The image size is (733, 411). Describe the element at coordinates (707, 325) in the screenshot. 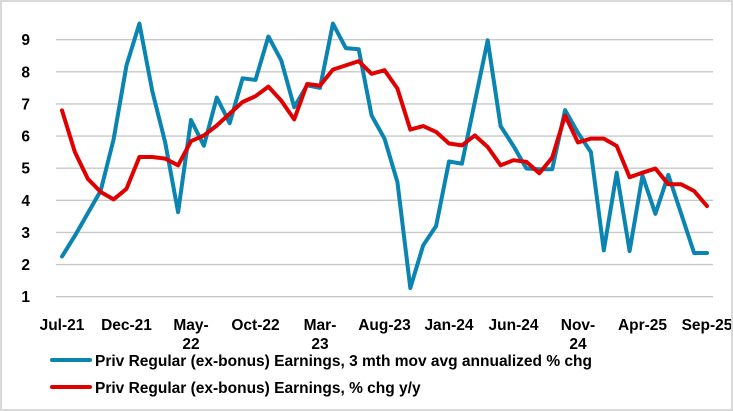

I see `x-tick-label: Sep-25` at that location.